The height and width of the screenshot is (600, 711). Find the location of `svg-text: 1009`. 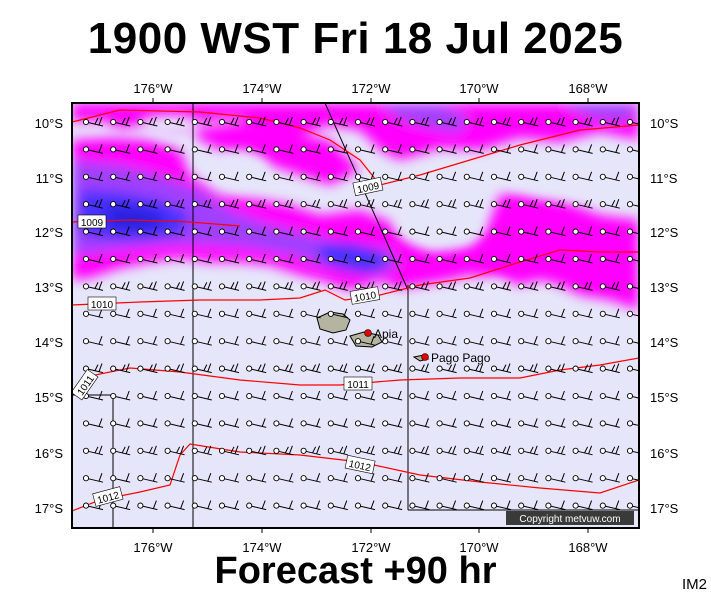

svg-text: 1009 is located at coordinates (368, 188).